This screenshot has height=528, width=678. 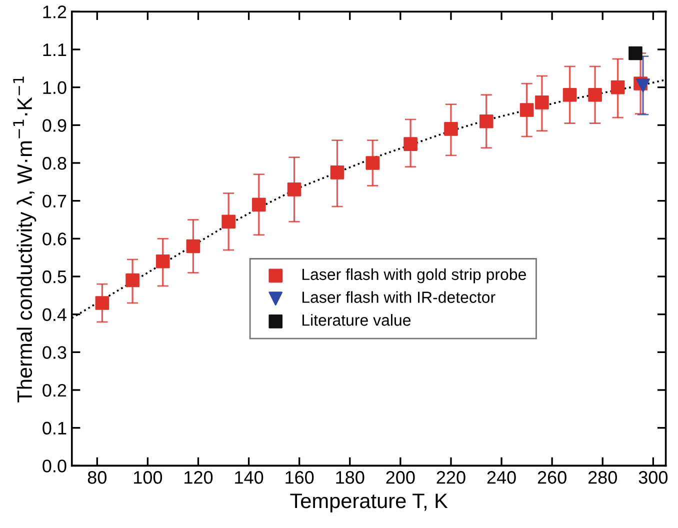 I want to click on y-tick-label: 0.9, so click(x=54, y=125).